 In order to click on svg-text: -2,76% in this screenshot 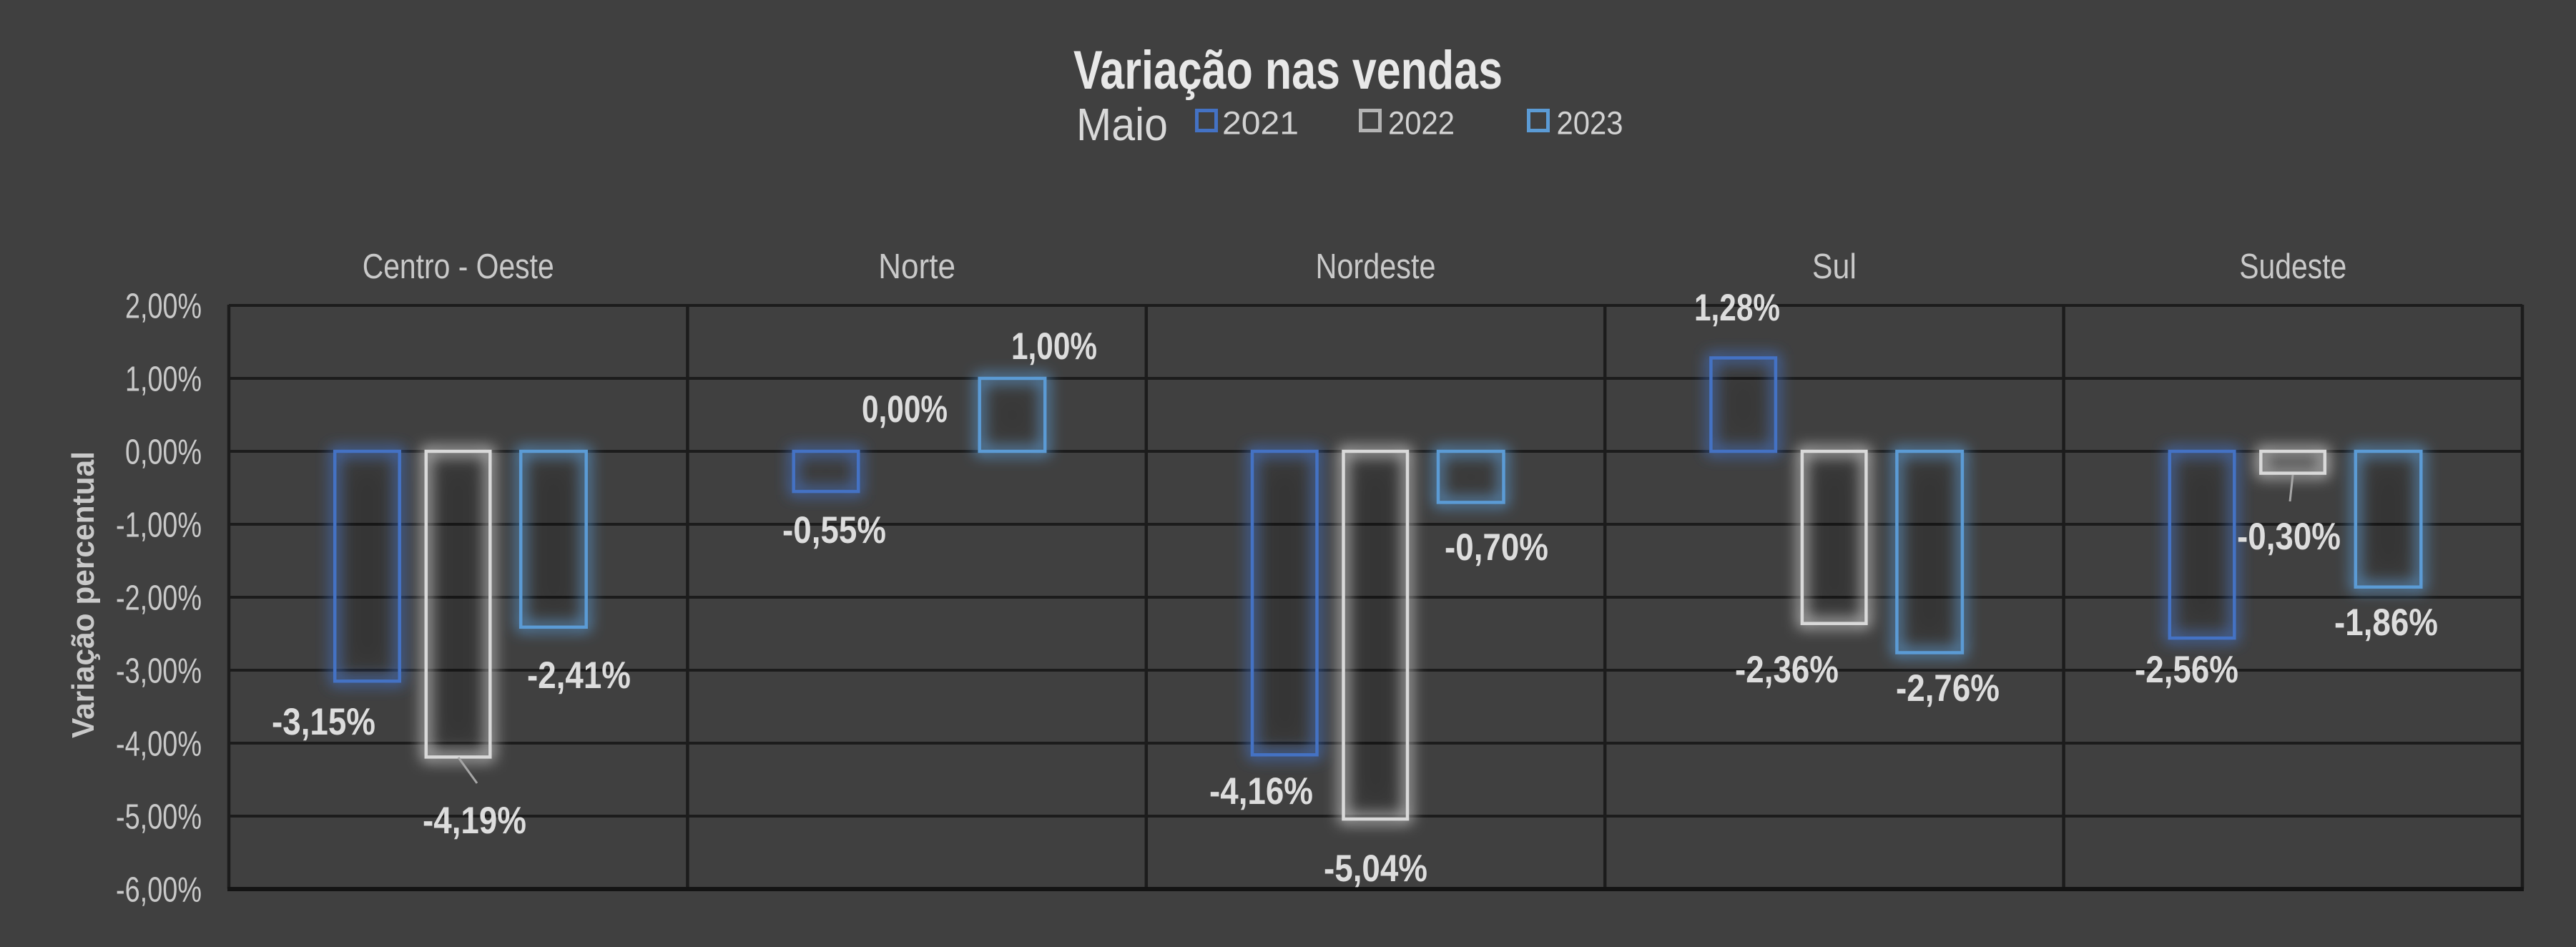, I will do `click(1948, 688)`.